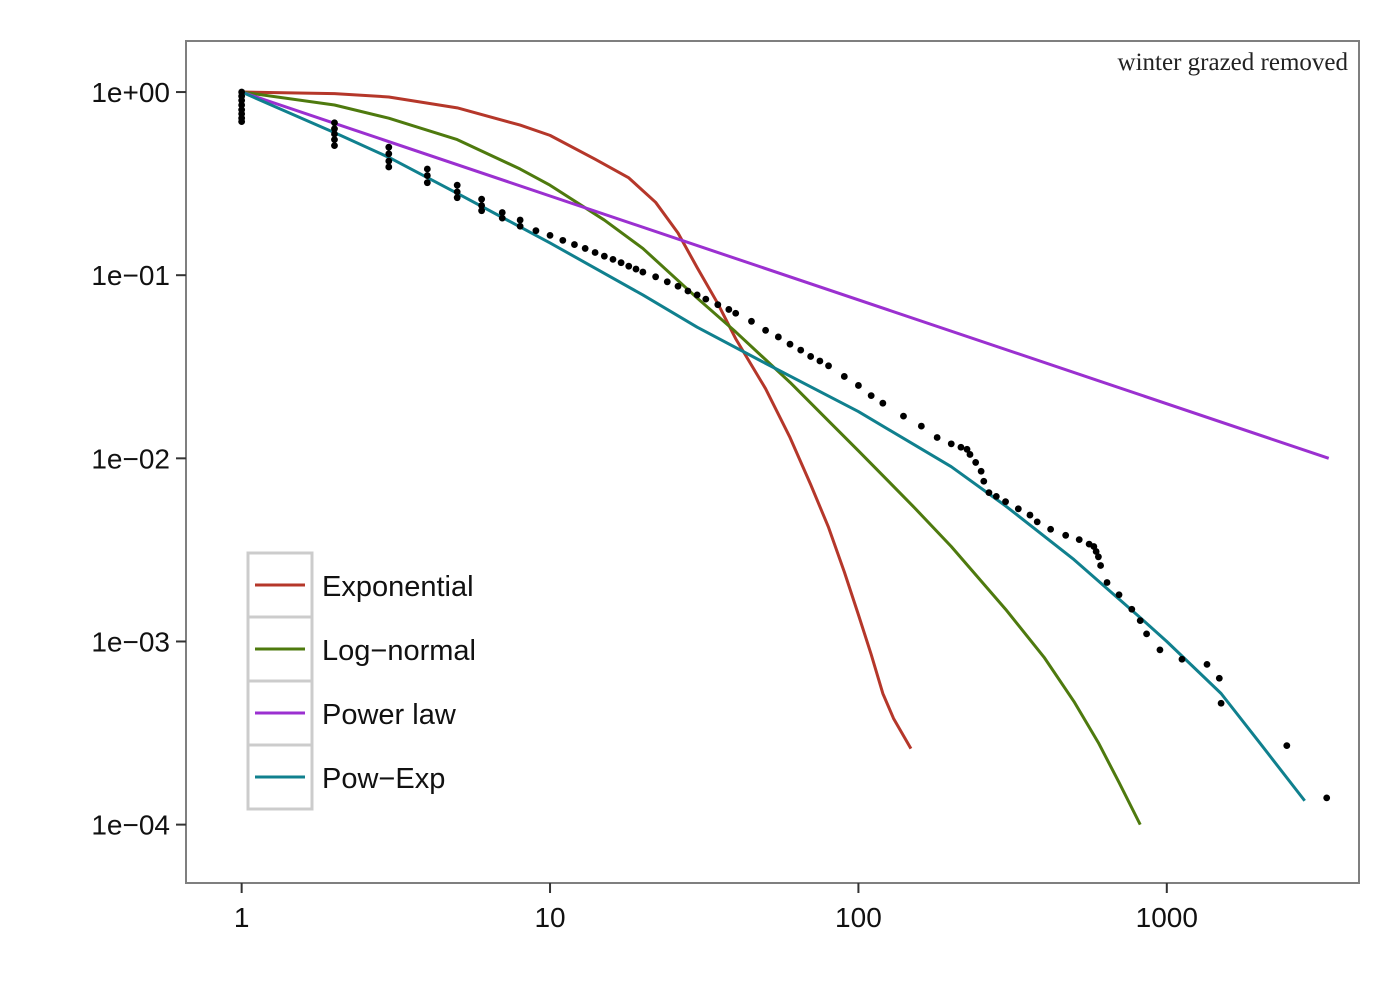  Describe the element at coordinates (242, 917) in the screenshot. I see `x-tick-label: 1` at that location.